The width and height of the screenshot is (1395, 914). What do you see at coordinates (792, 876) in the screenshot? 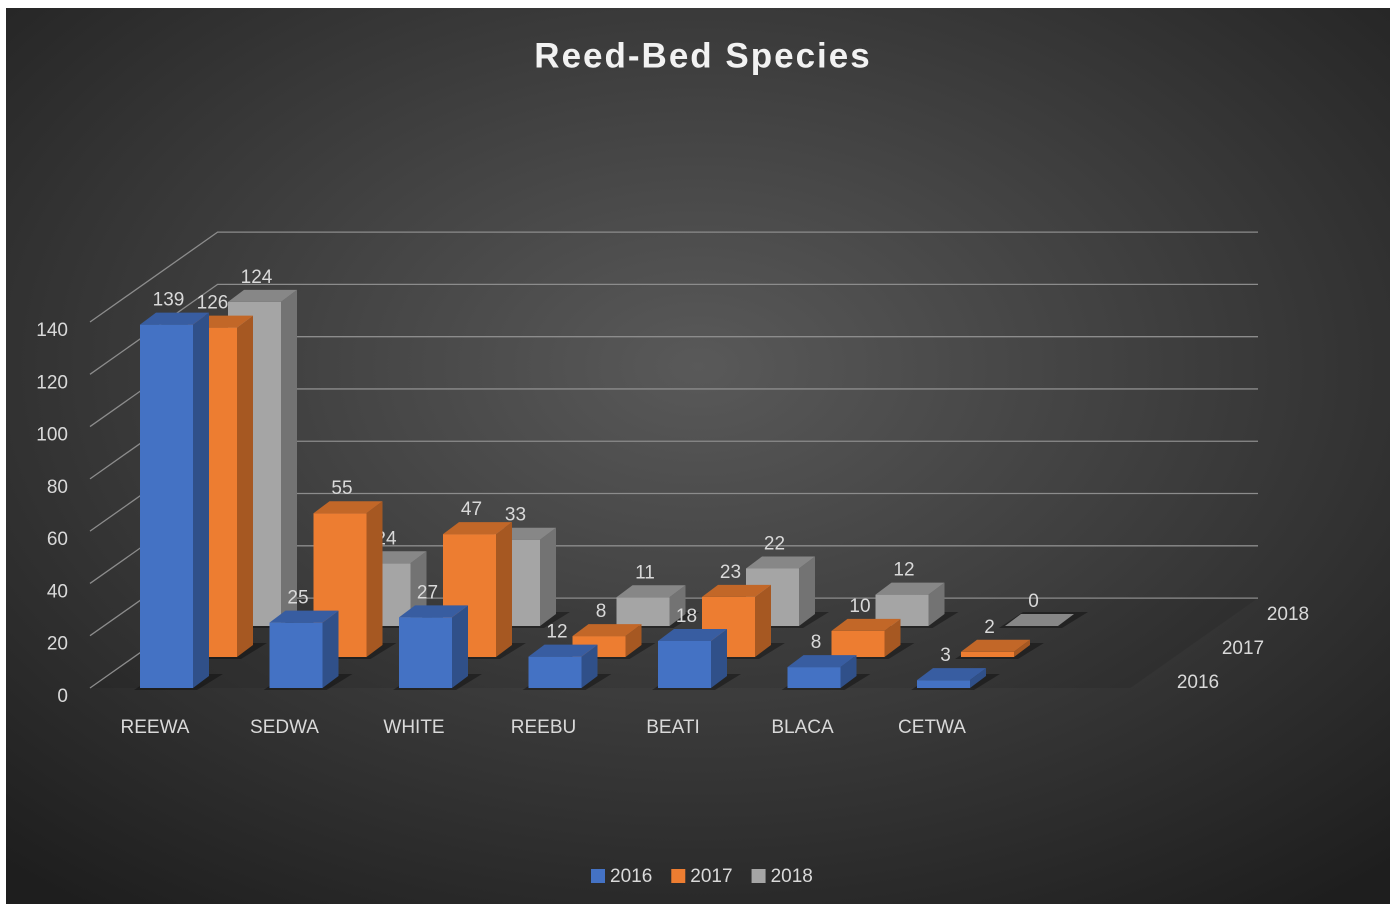
I see `legend-label: 2018` at bounding box center [792, 876].